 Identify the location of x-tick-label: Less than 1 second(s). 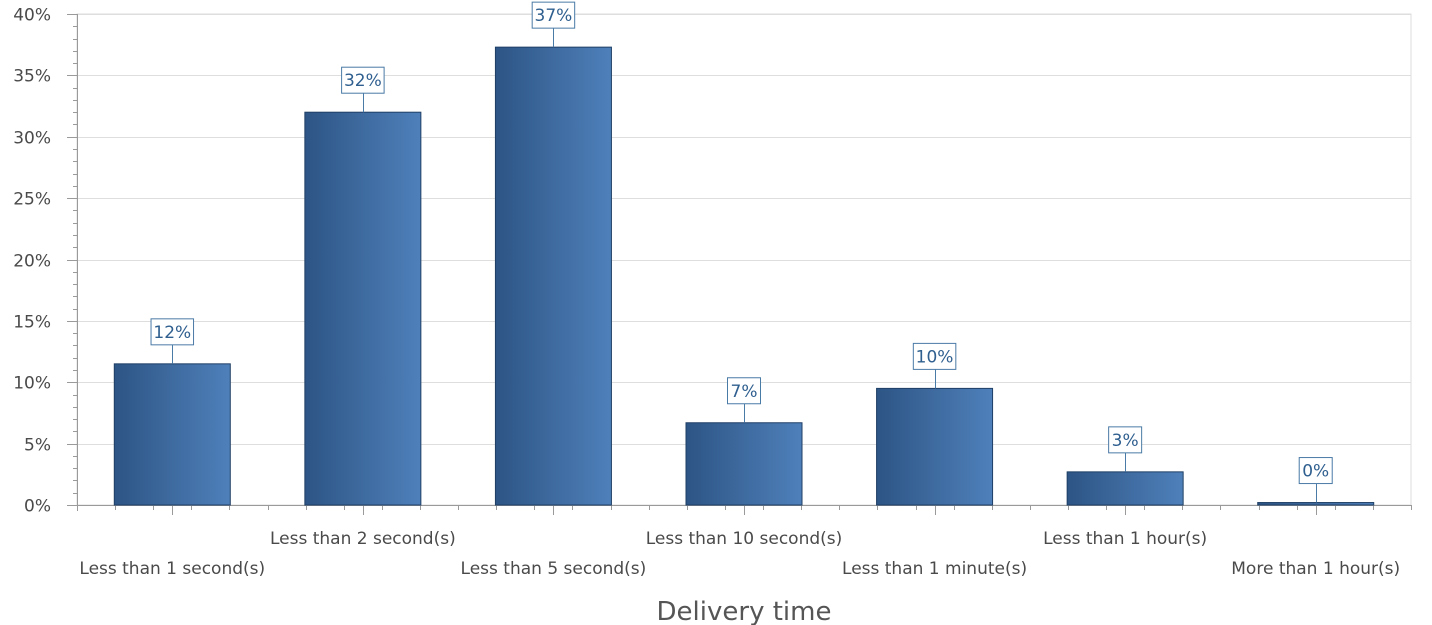
(172, 569).